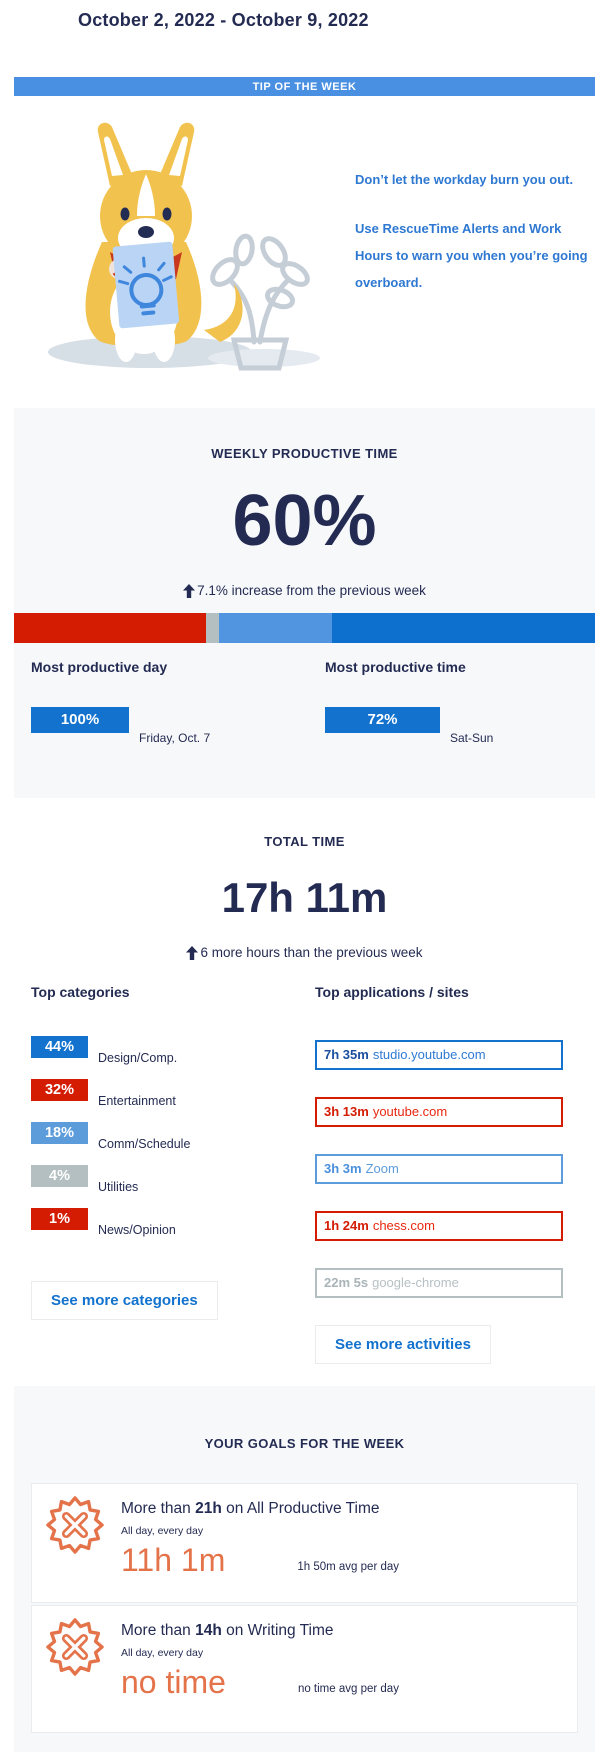  What do you see at coordinates (137, 1230) in the screenshot?
I see `category-label: News/Opinion` at bounding box center [137, 1230].